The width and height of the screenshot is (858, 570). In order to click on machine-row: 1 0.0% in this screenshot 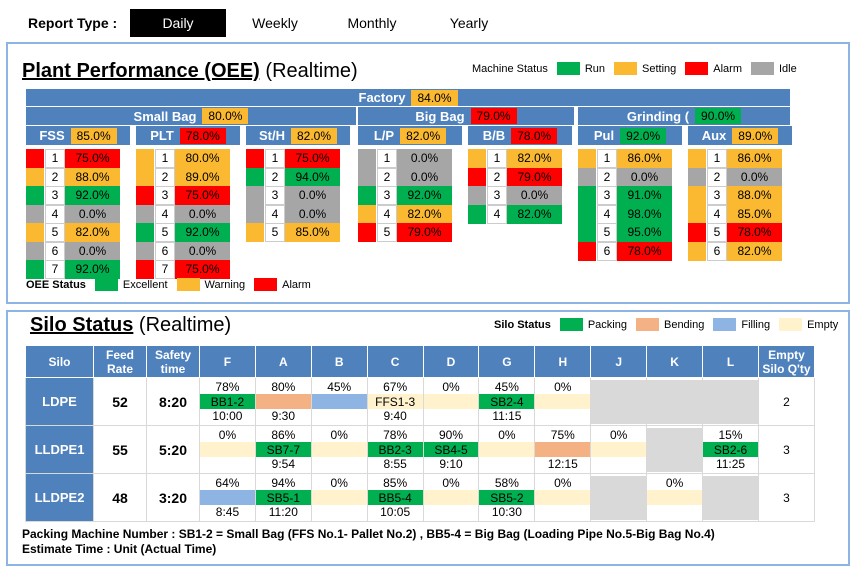, I will do `click(405, 158)`.